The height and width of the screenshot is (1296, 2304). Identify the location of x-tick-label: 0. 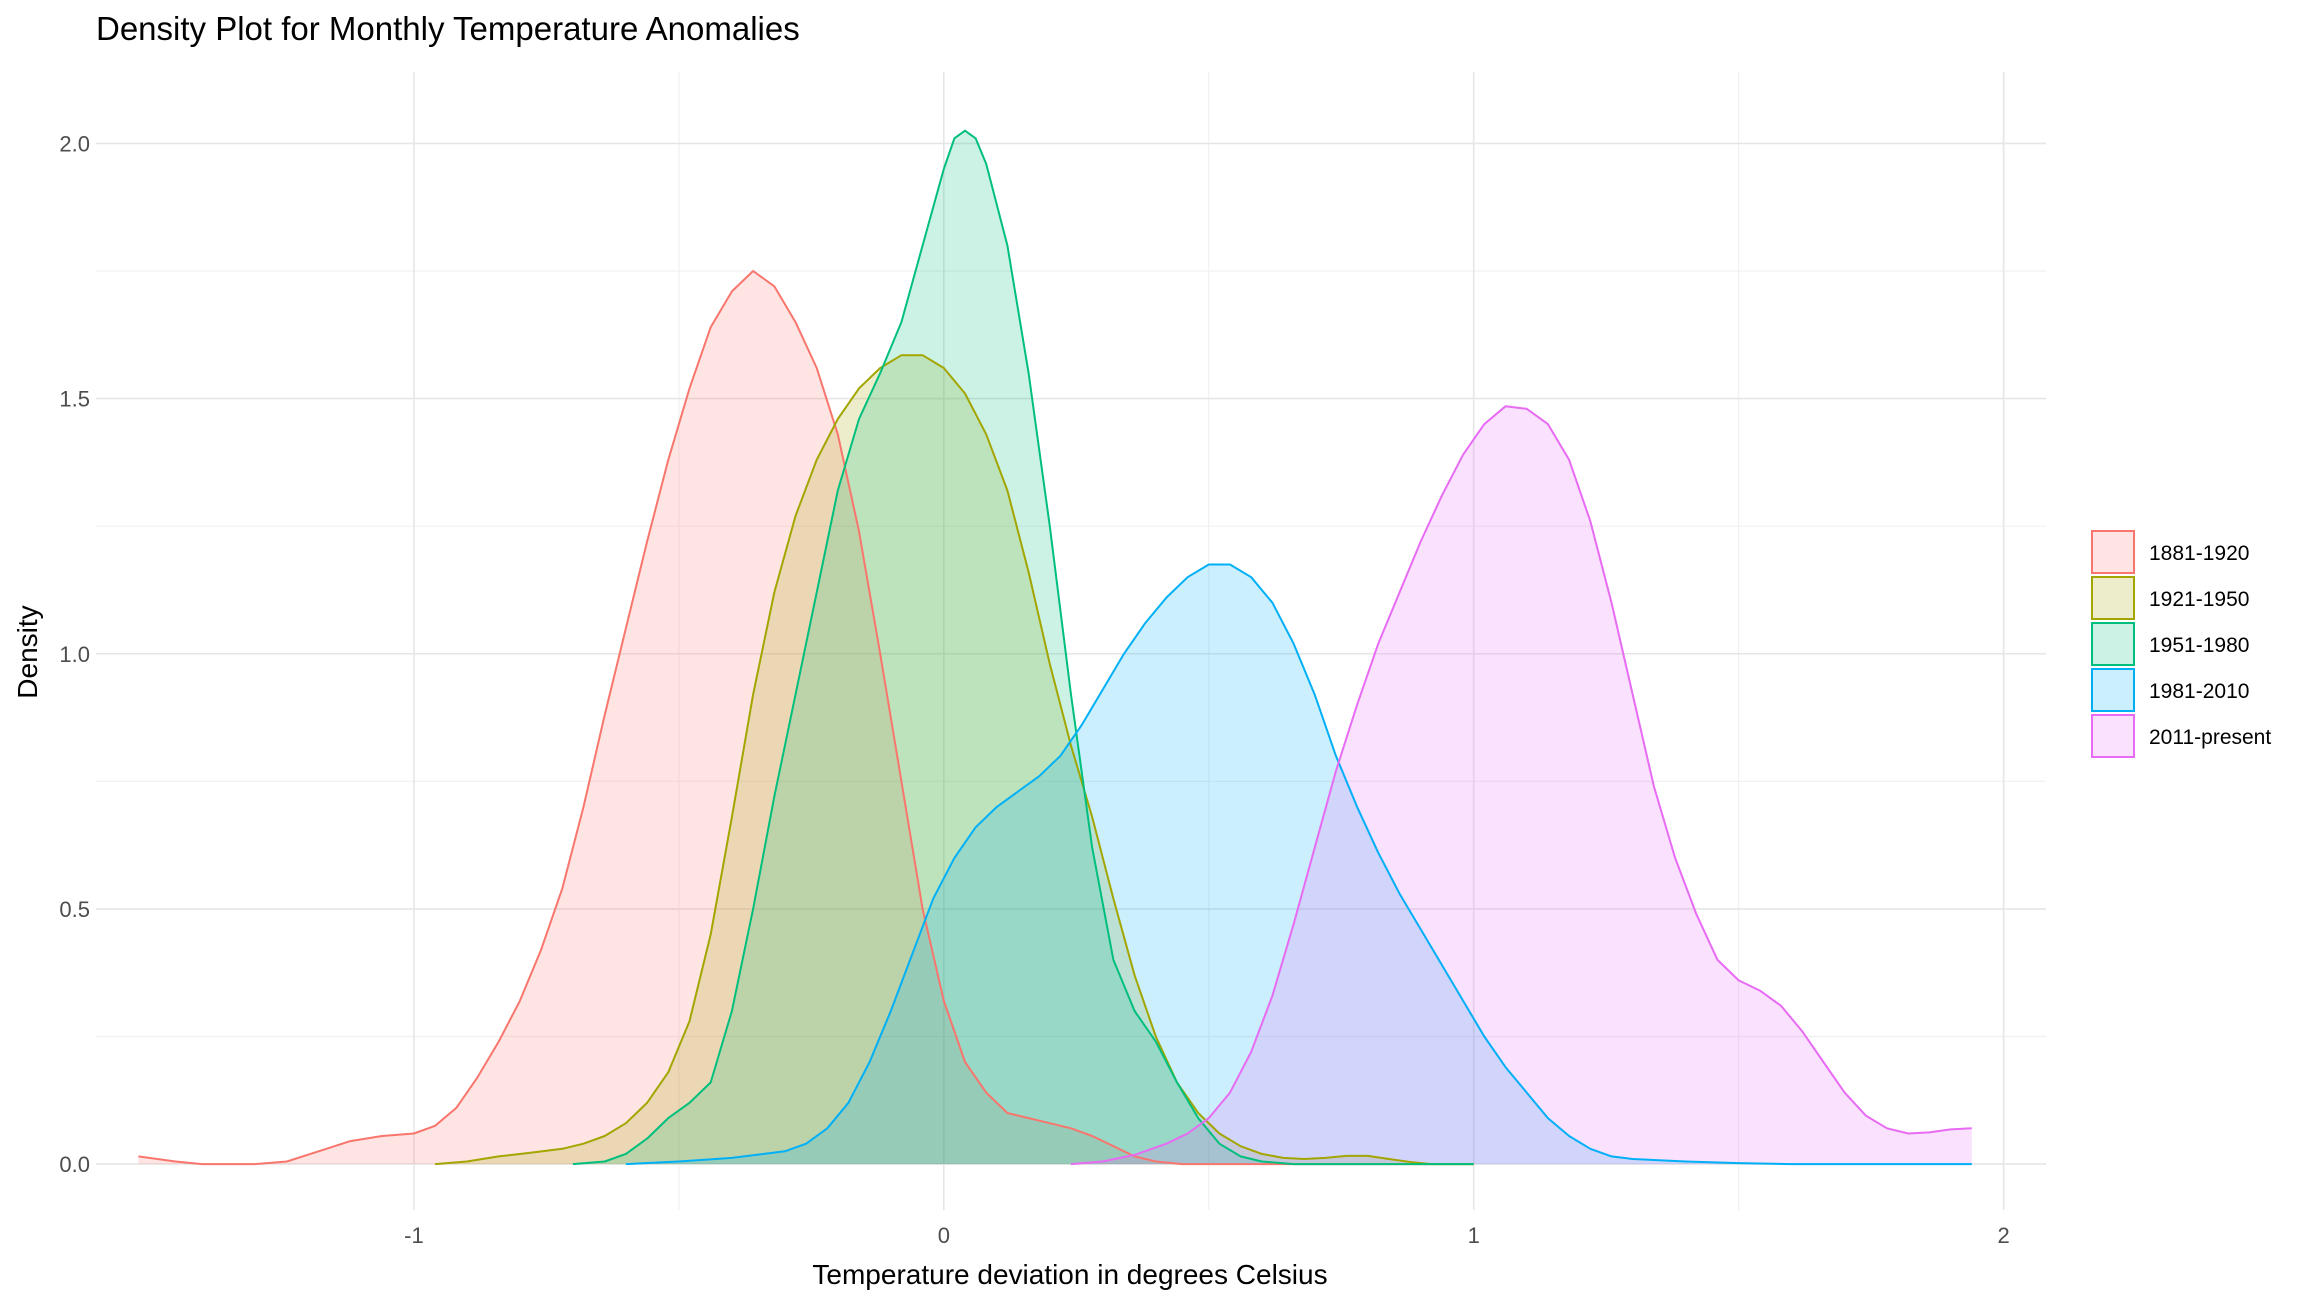
(944, 1235).